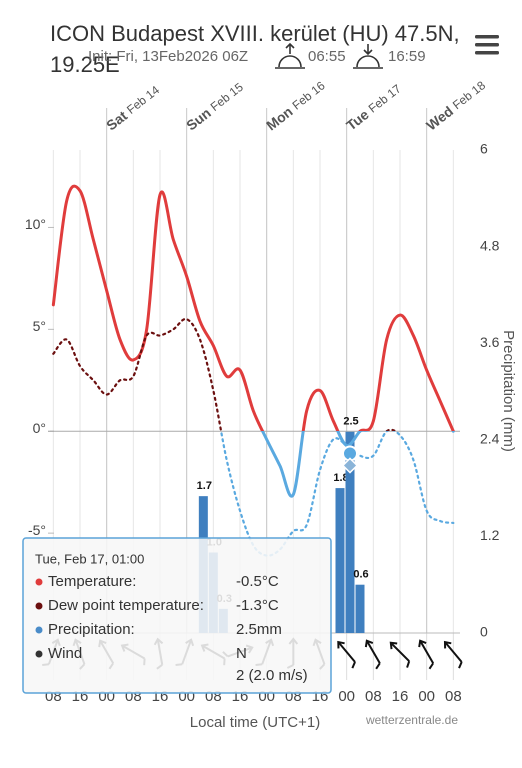 The width and height of the screenshot is (522, 768). What do you see at coordinates (411, 720) in the screenshot?
I see `credit: wetterzentrale.de` at bounding box center [411, 720].